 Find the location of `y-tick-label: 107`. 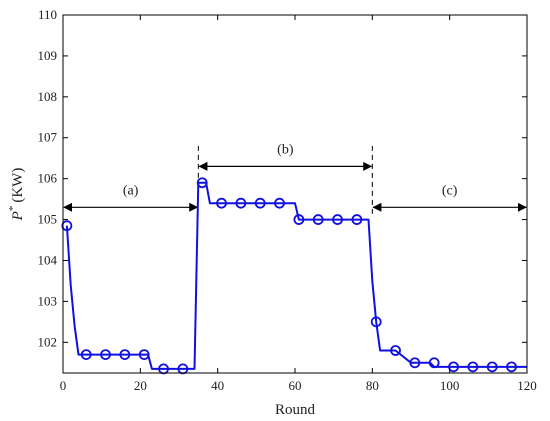

y-tick-label: 107 is located at coordinates (48, 137).